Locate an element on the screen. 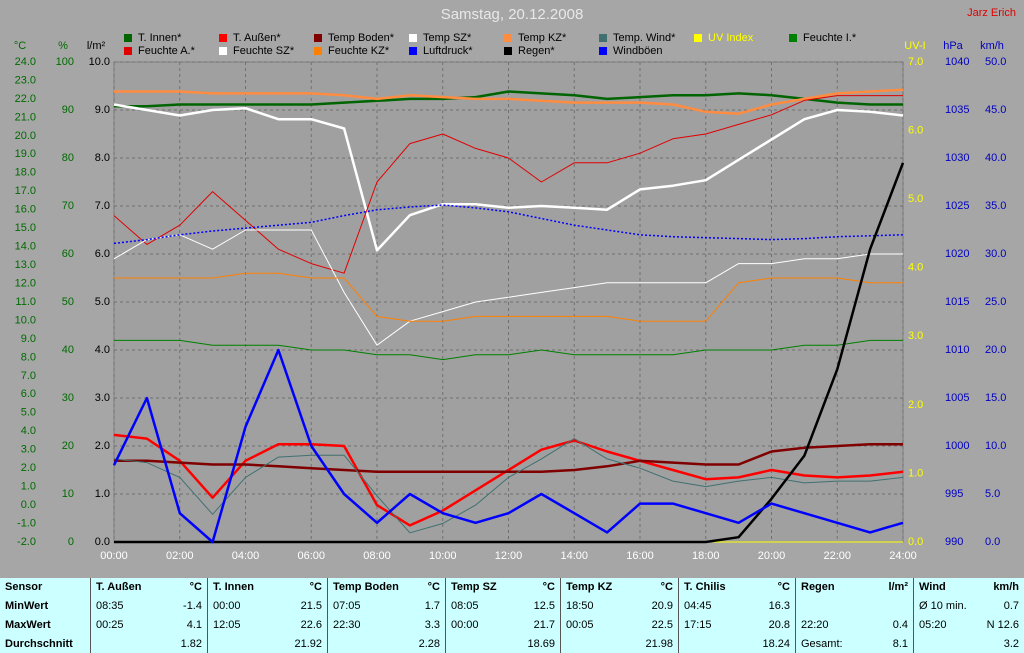  column-header: Temp SZ °C is located at coordinates (502, 587).